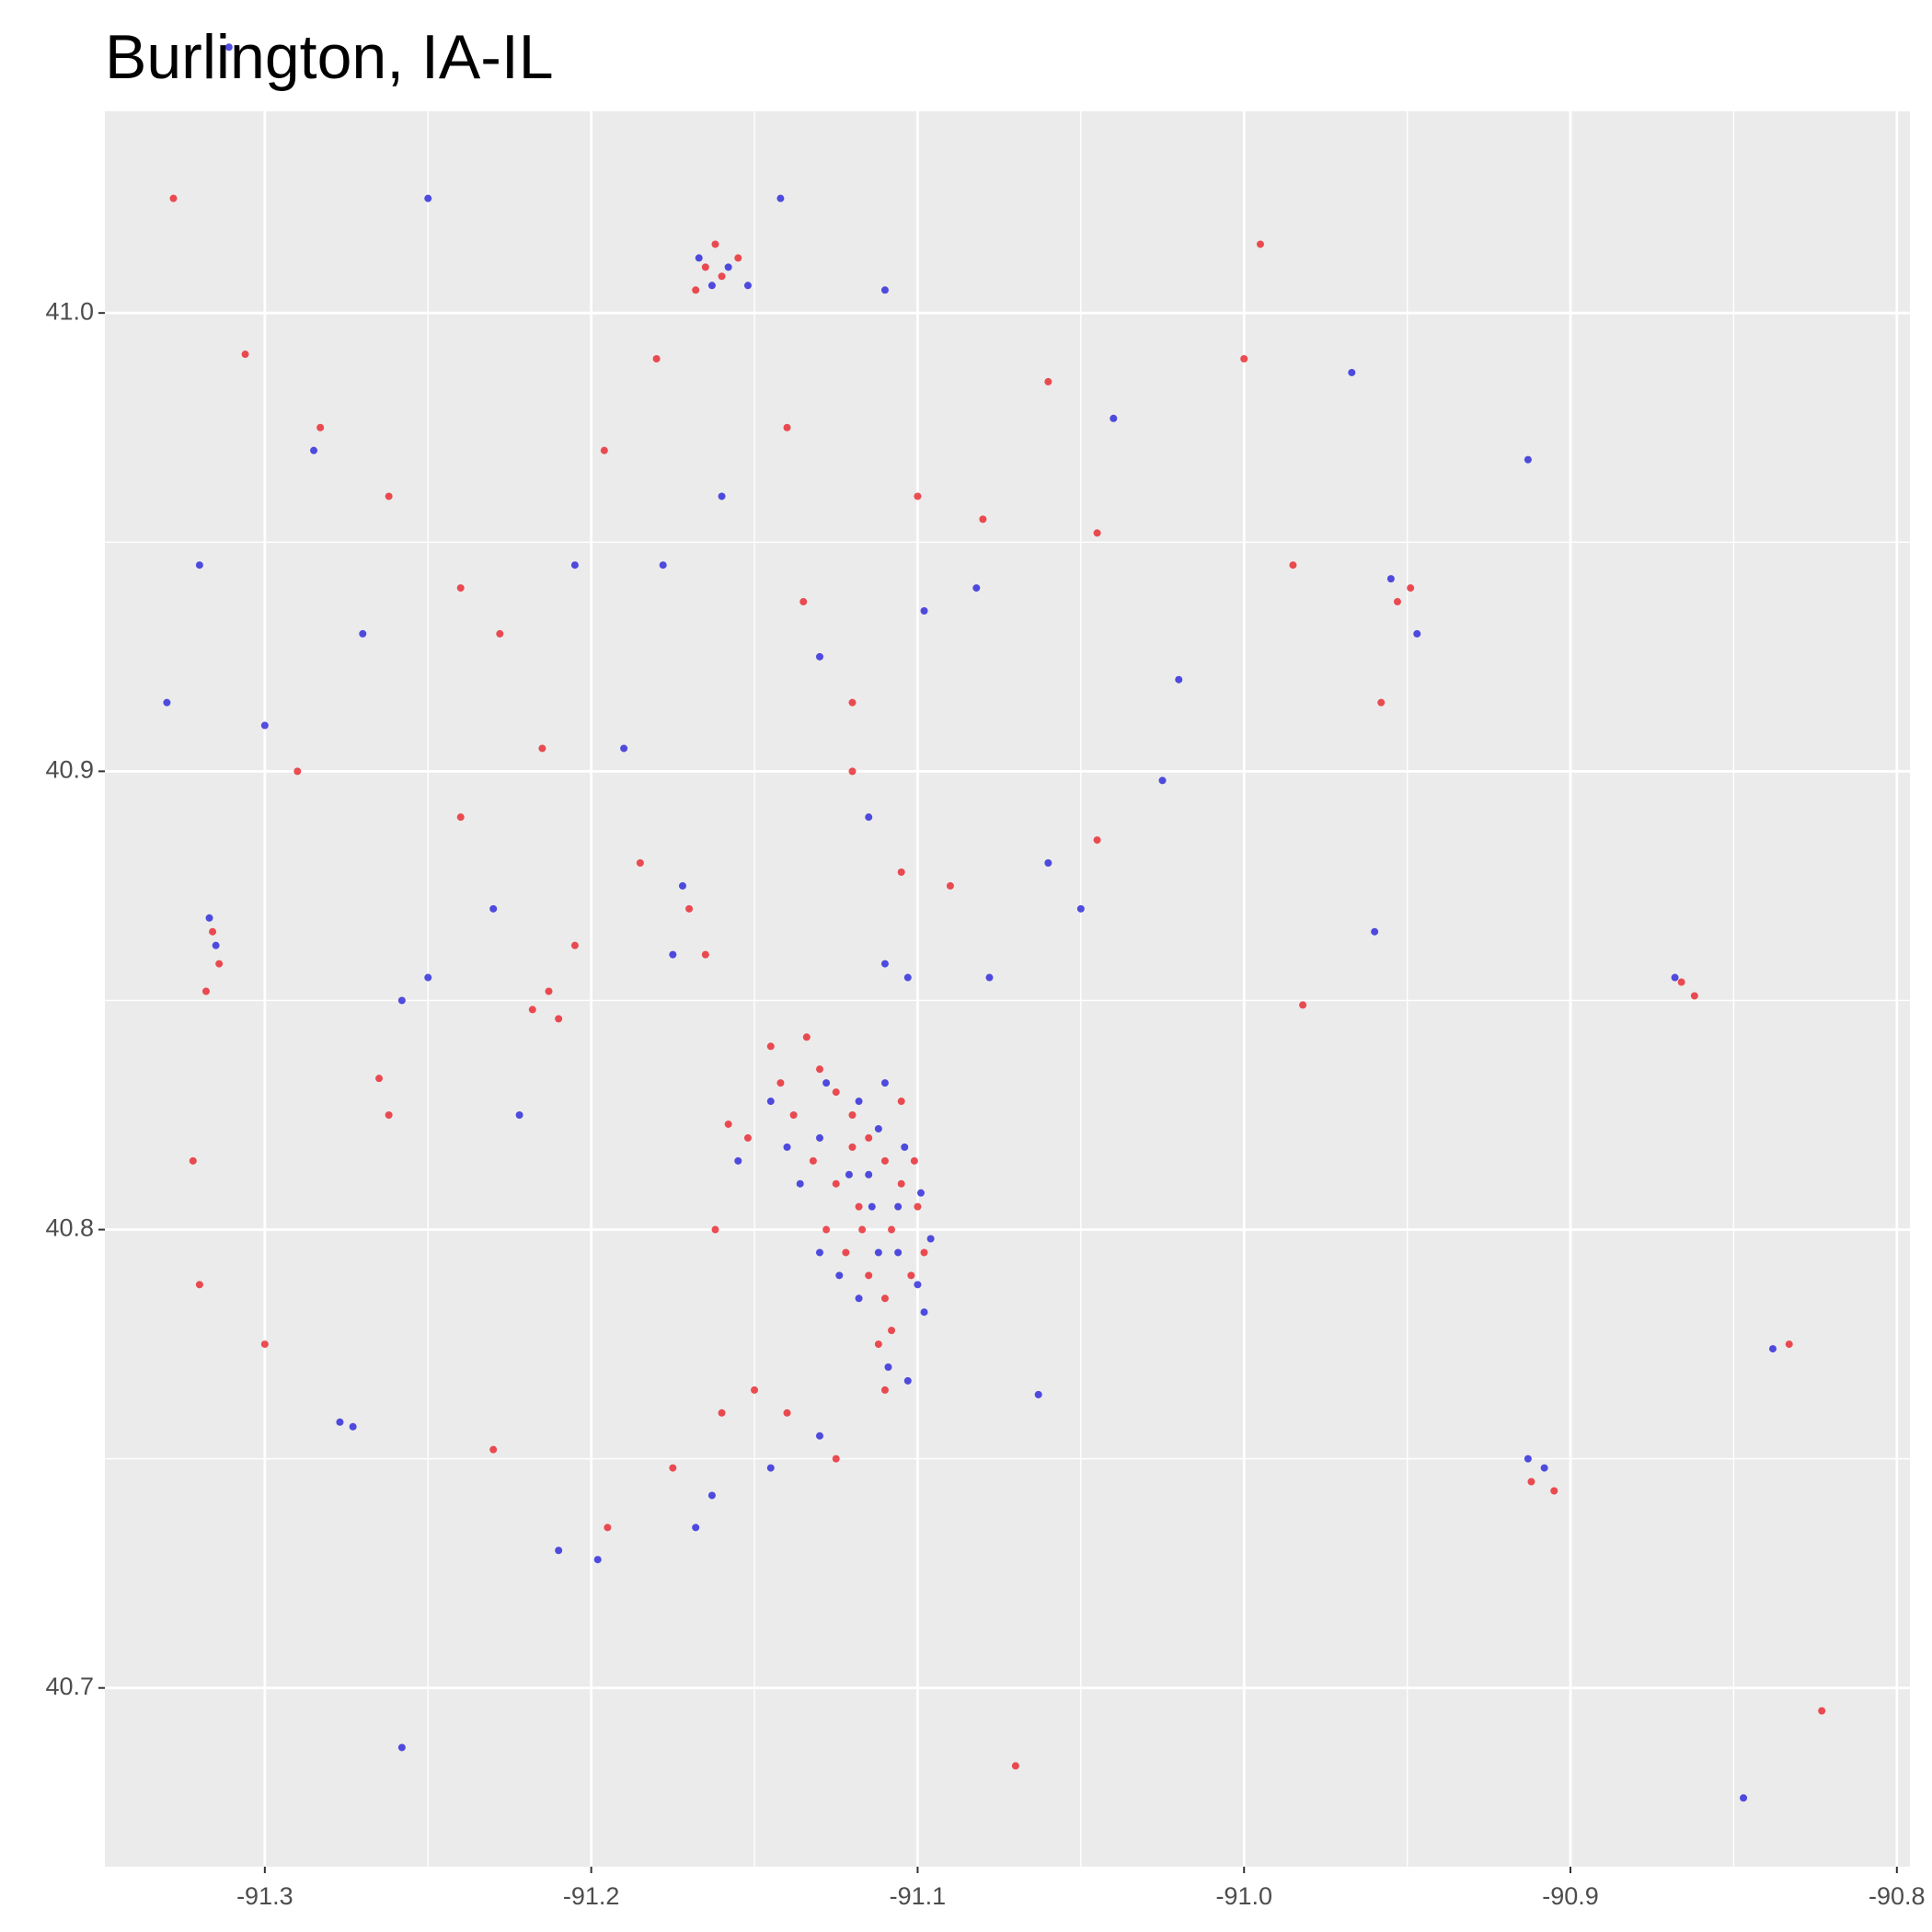 This screenshot has width=1932, height=1932. I want to click on x-tick-label: -91.2, so click(591, 1896).